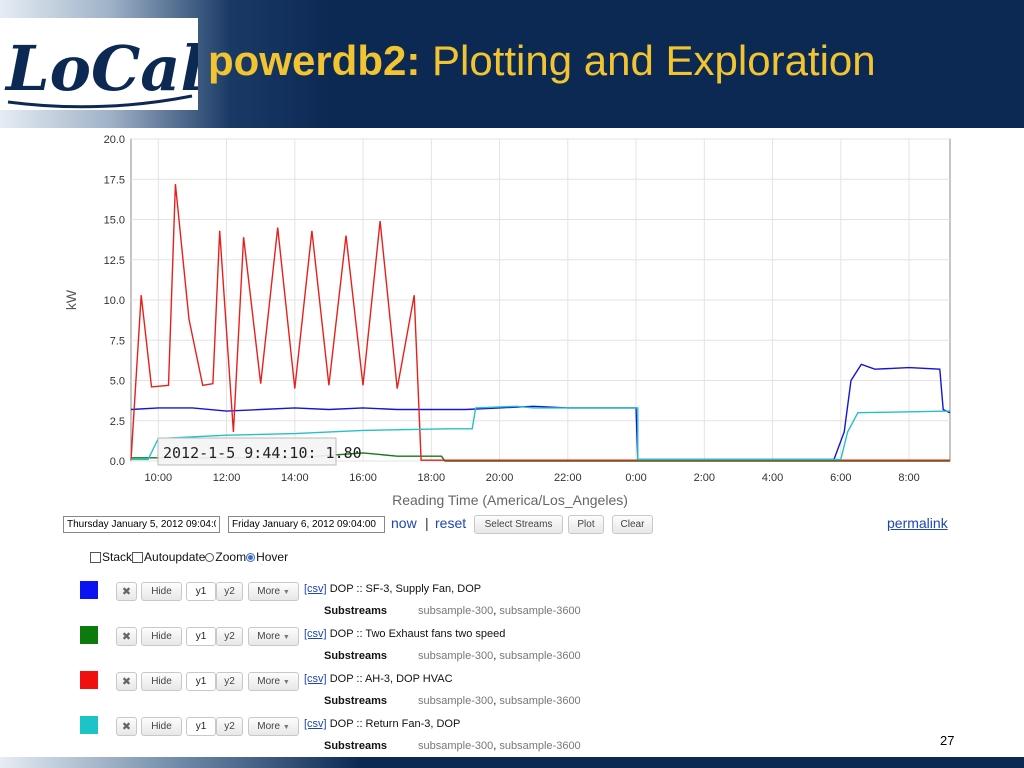  I want to click on start-date-input, so click(141, 524).